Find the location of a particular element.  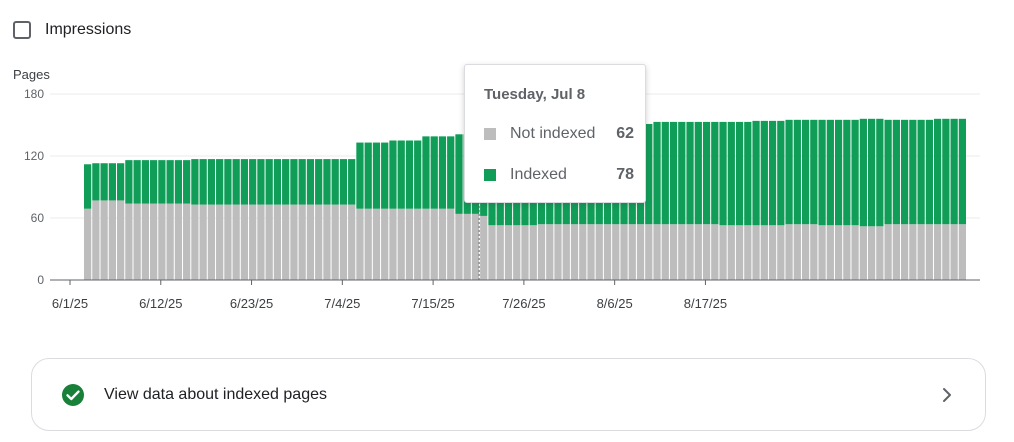

view-indexed-pages-text: View data about indexed pages is located at coordinates (215, 394).